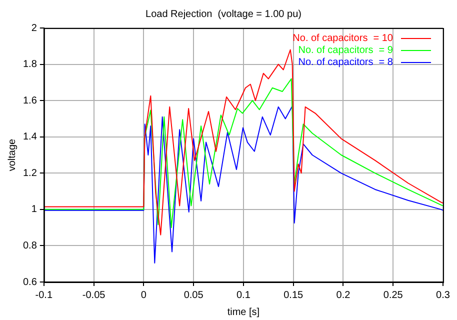 Image resolution: width=457 pixels, height=320 pixels. Describe the element at coordinates (30, 100) in the screenshot. I see `y-tick-label: 1.6` at that location.